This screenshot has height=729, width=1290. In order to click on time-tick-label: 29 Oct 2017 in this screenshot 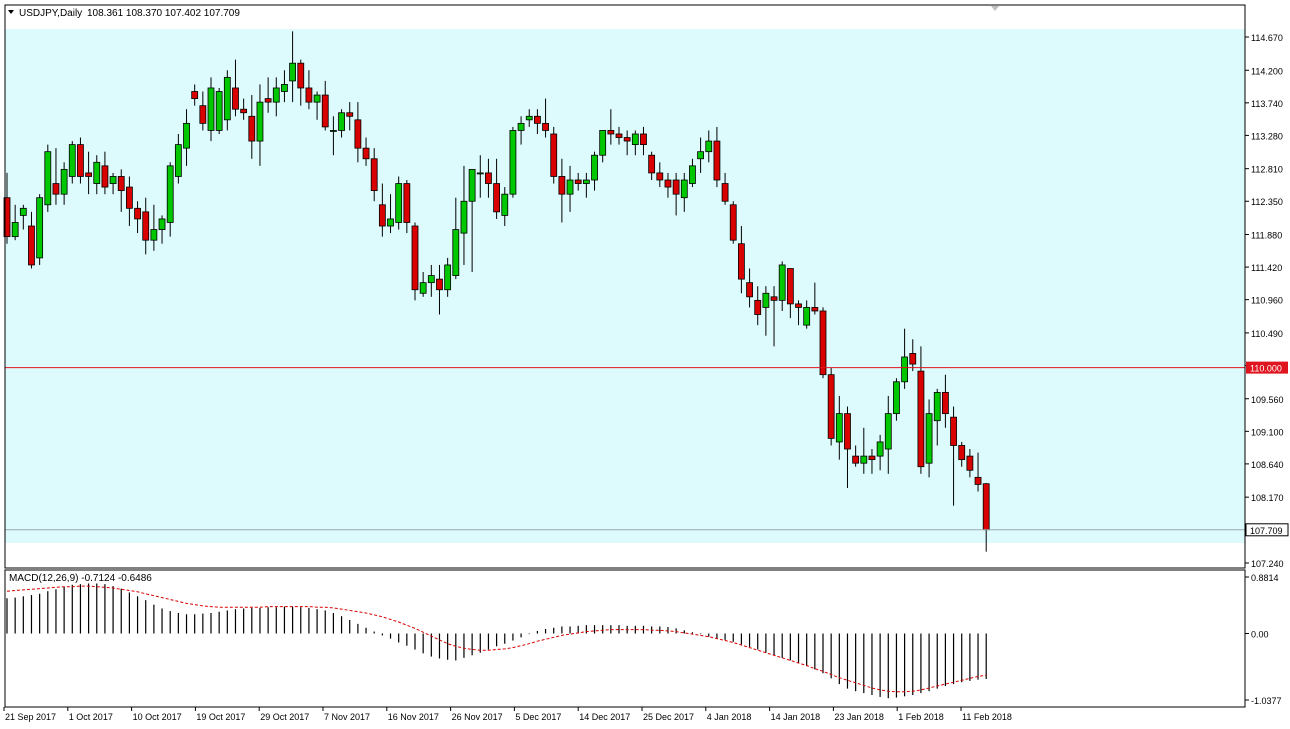, I will do `click(284, 717)`.